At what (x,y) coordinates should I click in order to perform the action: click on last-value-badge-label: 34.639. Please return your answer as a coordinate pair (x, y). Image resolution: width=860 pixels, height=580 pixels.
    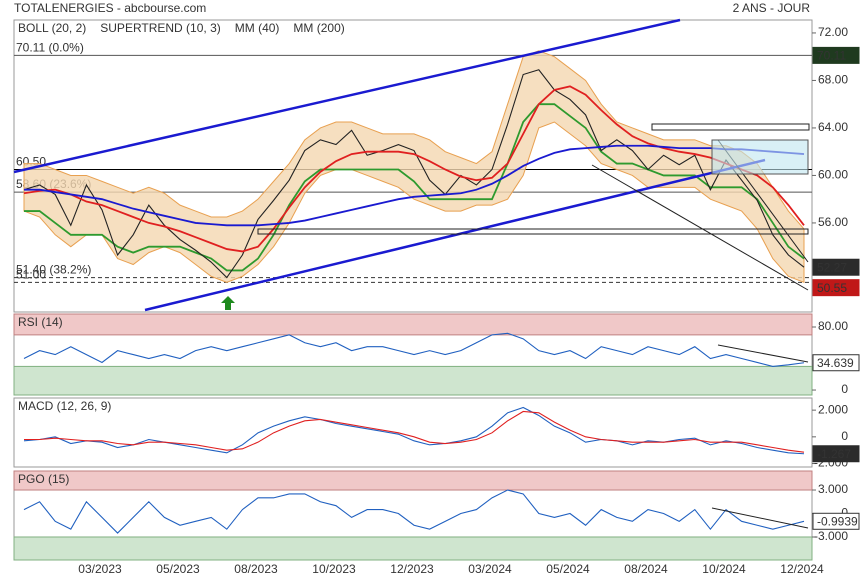
    Looking at the image, I should click on (835, 363).